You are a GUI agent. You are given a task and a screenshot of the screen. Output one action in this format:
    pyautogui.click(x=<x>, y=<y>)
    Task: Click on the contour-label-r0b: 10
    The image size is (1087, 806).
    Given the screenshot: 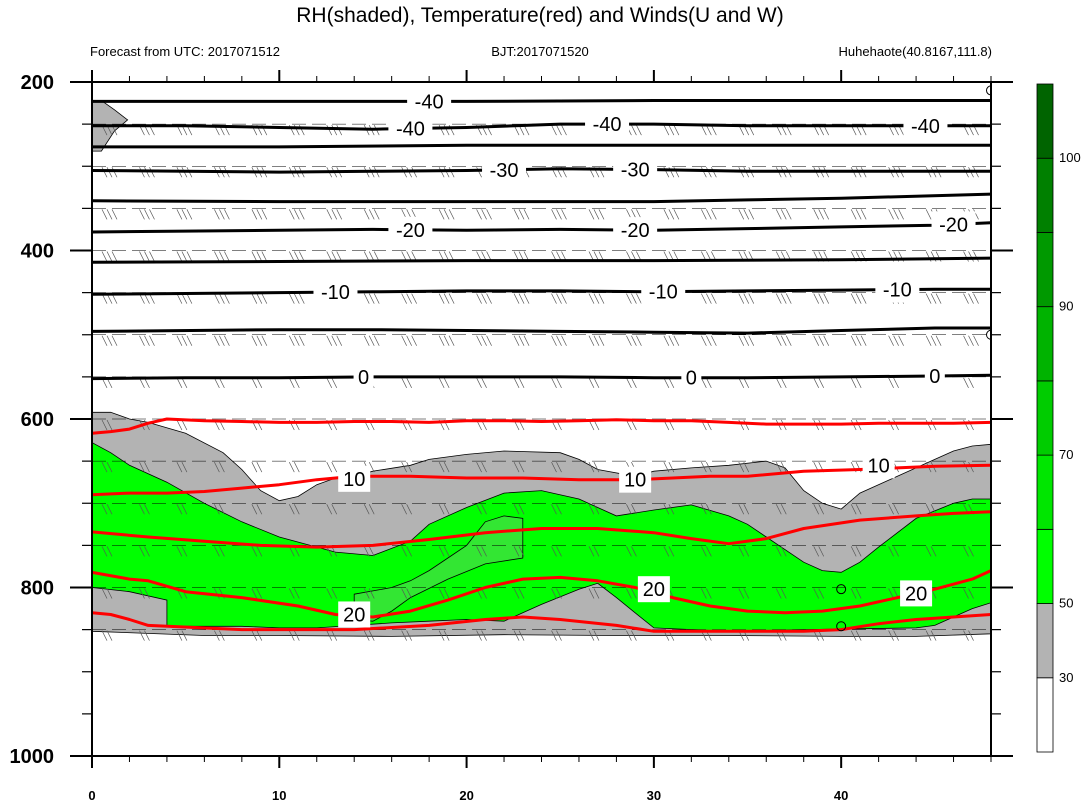 What is the action you would take?
    pyautogui.click(x=635, y=481)
    